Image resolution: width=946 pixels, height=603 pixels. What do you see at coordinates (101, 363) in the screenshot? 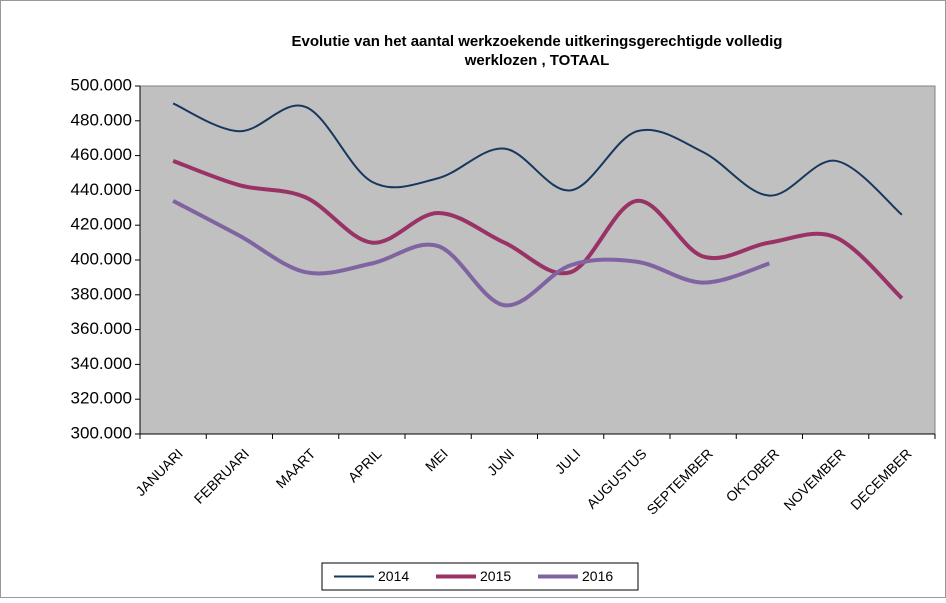
I see `y-tick-label: 340.000` at bounding box center [101, 363].